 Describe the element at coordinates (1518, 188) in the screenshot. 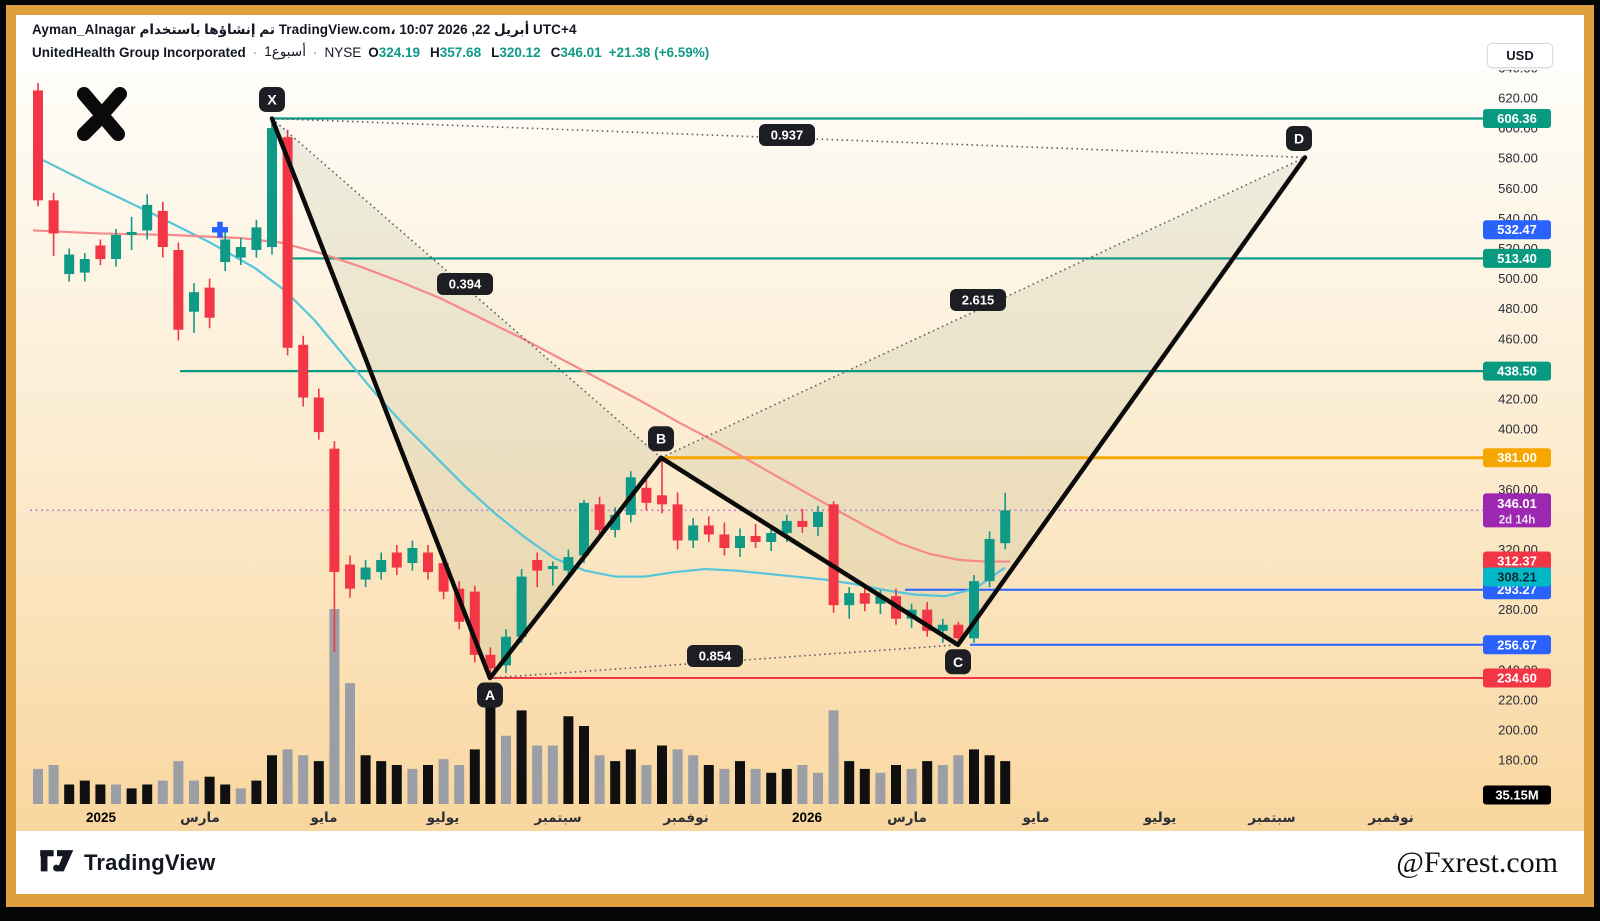

I see `svg-text: 560.00` at that location.